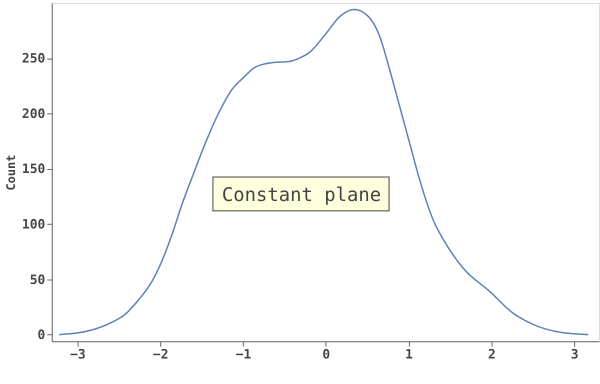 The width and height of the screenshot is (600, 384). What do you see at coordinates (574, 355) in the screenshot?
I see `x-tick-label: 3` at bounding box center [574, 355].